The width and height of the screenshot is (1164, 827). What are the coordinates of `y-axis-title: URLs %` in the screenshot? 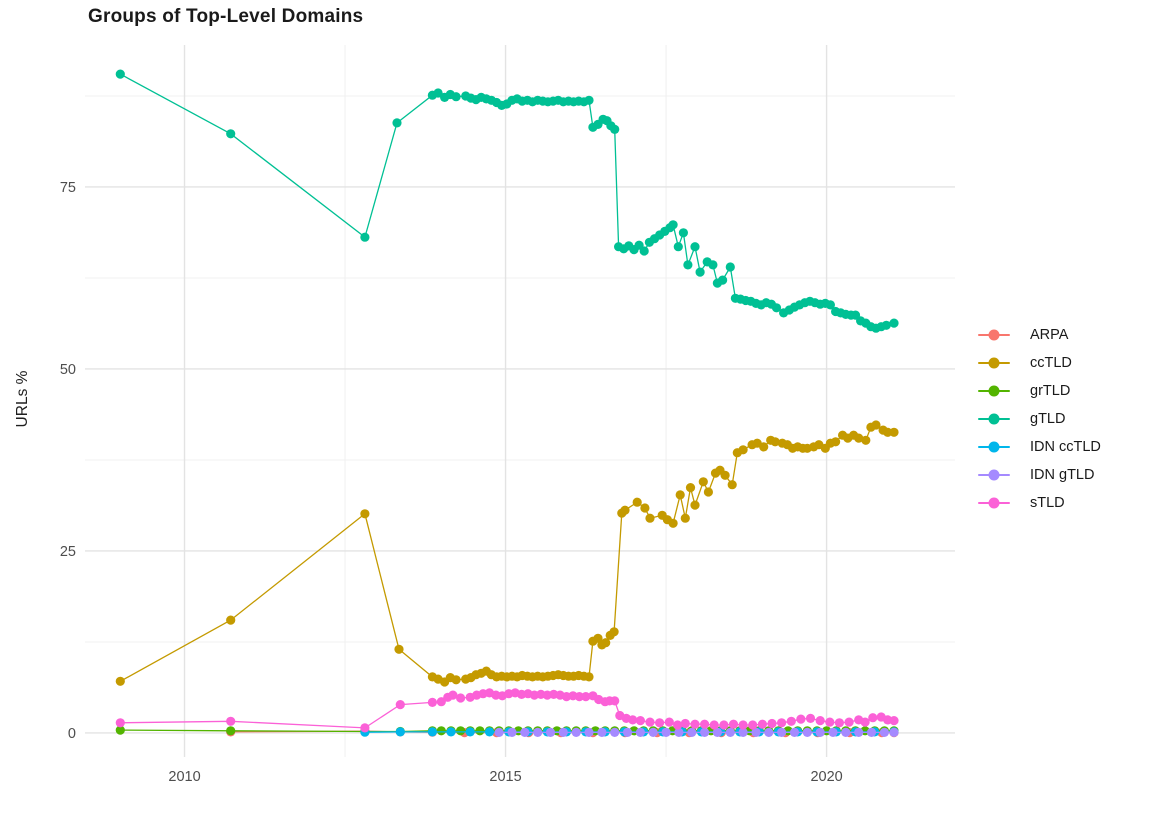 It's located at (22, 399).